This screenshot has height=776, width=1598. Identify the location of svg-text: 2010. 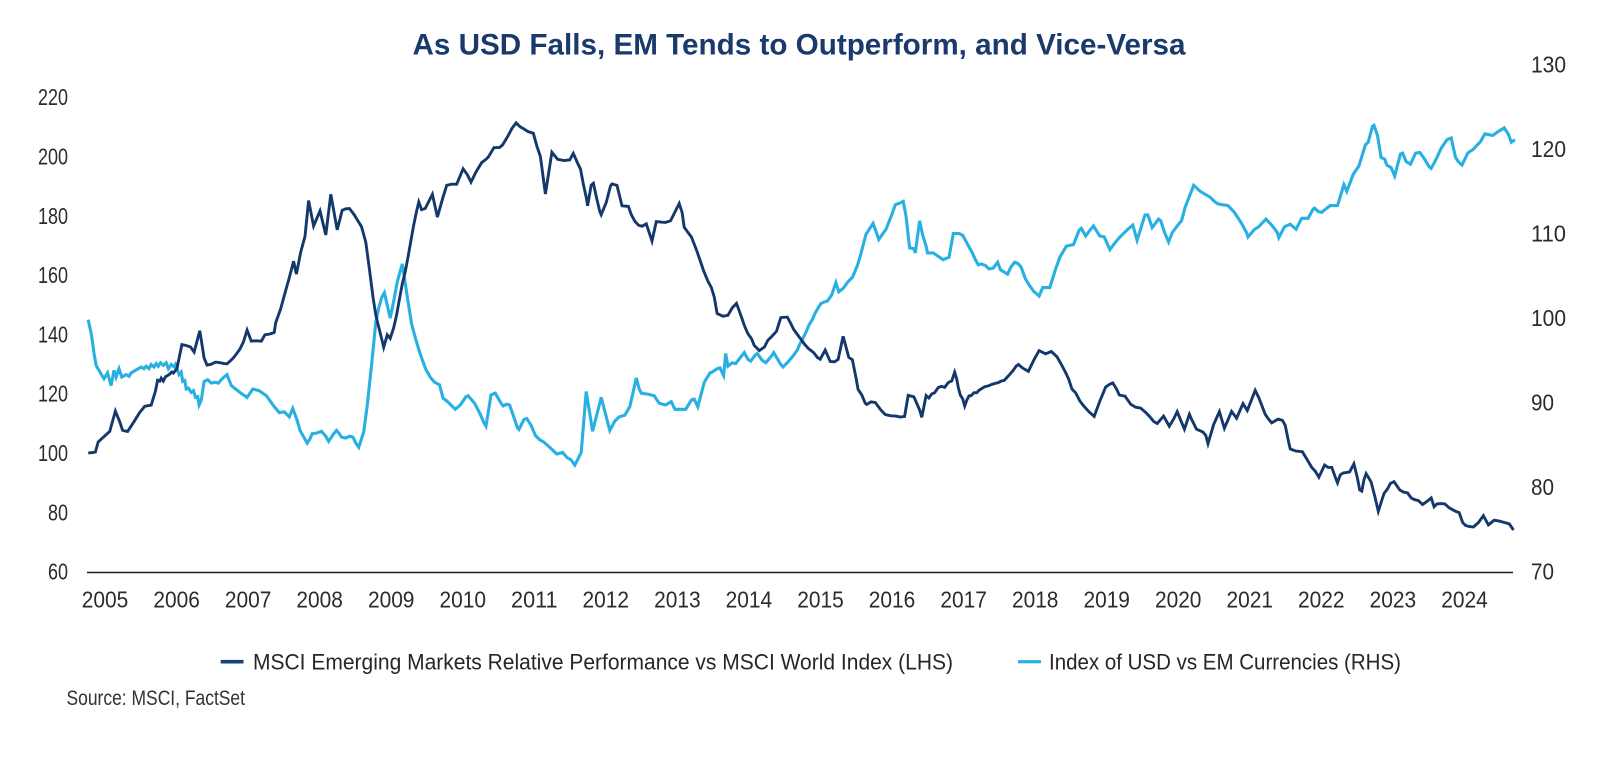
(463, 600).